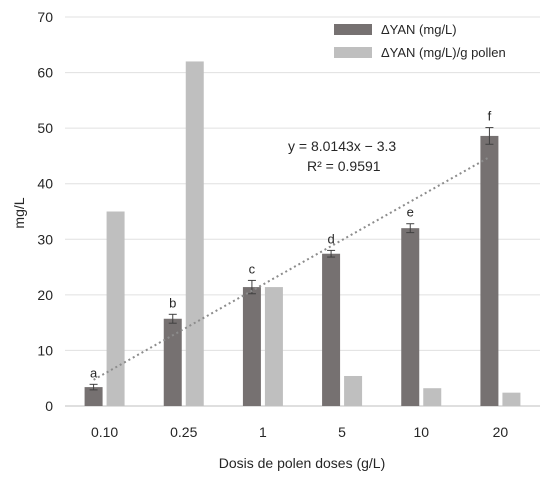 The width and height of the screenshot is (550, 477). What do you see at coordinates (299, 432) in the screenshot?
I see `x-axis: 0.10 0.25 1 5 10 20` at bounding box center [299, 432].